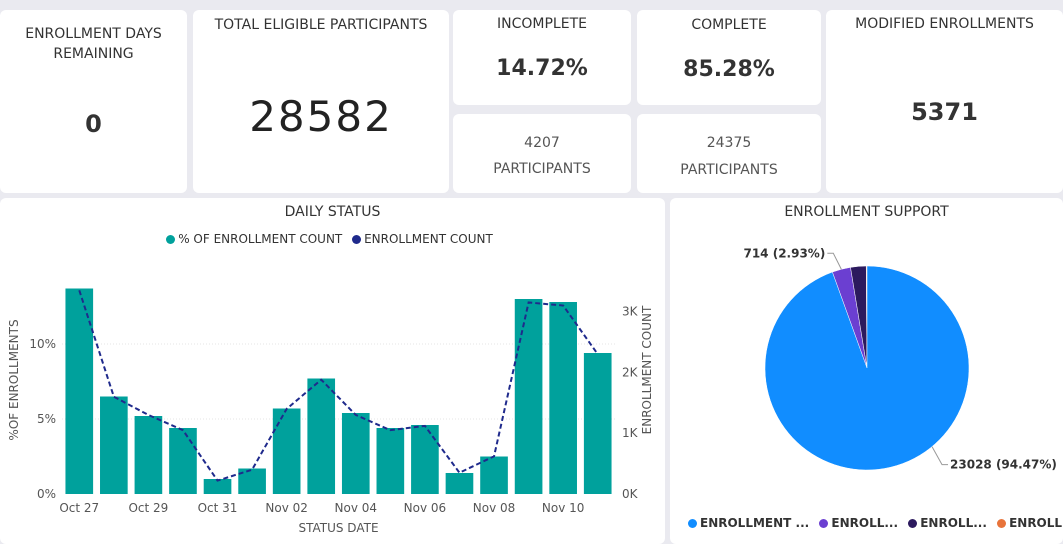 The width and height of the screenshot is (1063, 544). What do you see at coordinates (93, 54) in the screenshot?
I see `kpi-title-line2: REMAINING` at bounding box center [93, 54].